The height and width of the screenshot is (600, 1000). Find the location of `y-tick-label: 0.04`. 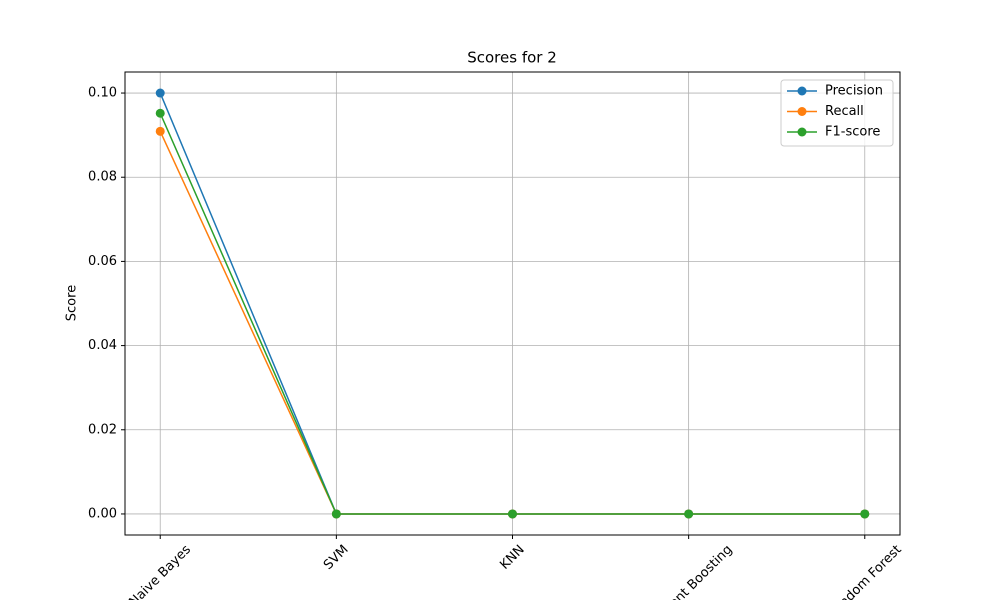

y-tick-label: 0.04 is located at coordinates (102, 345).